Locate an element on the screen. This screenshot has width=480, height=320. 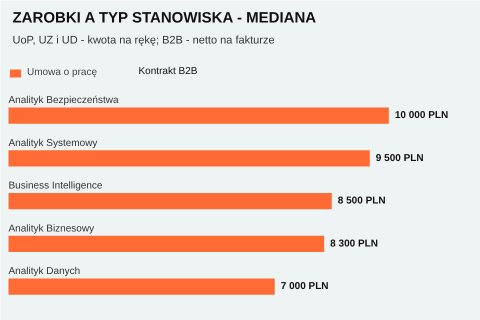
data-label: 7 000 PLN is located at coordinates (304, 286).